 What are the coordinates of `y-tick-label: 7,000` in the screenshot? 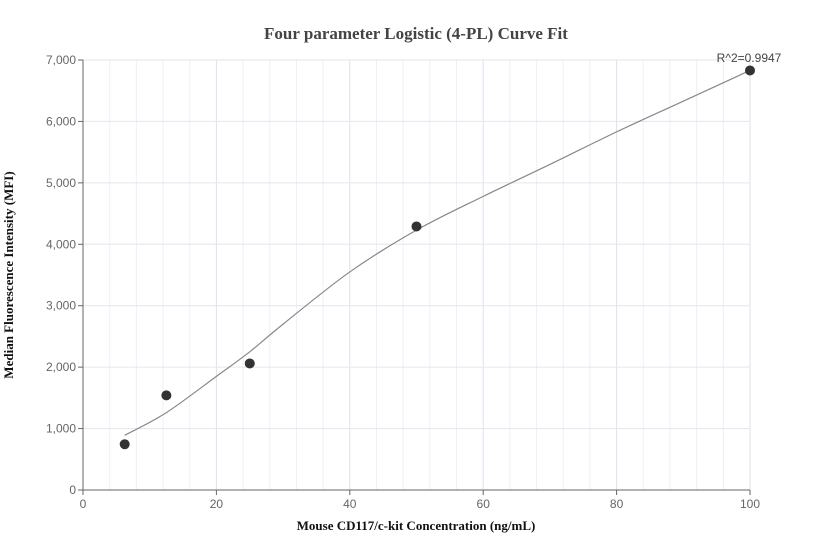 It's located at (61, 60).